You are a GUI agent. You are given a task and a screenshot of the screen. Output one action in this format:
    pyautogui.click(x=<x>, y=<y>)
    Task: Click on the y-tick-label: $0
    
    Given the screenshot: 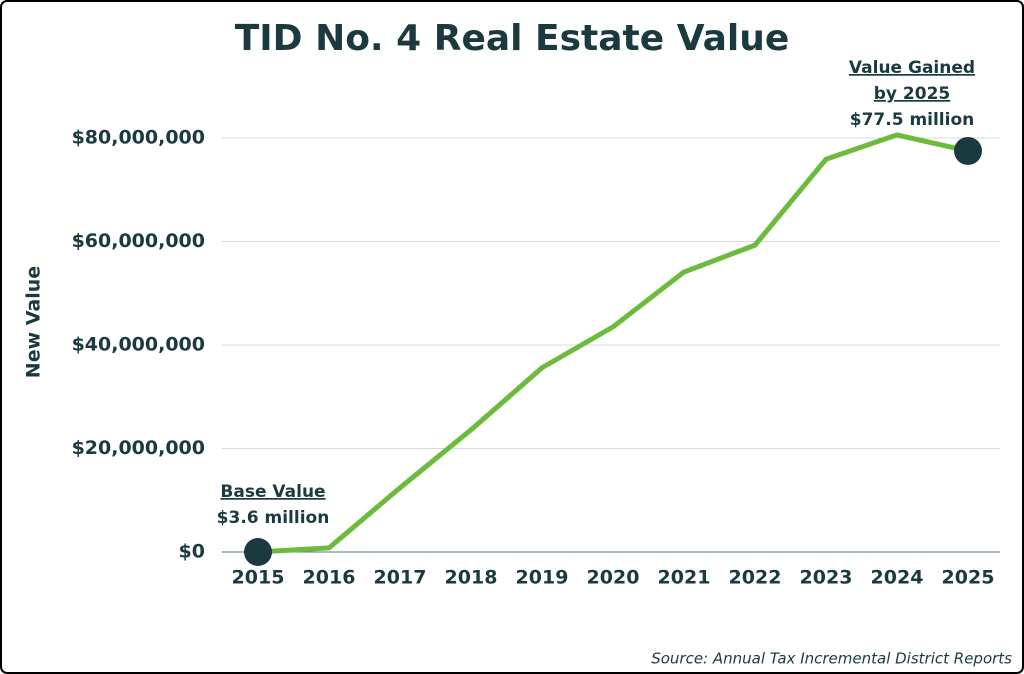 What is the action you would take?
    pyautogui.click(x=192, y=552)
    